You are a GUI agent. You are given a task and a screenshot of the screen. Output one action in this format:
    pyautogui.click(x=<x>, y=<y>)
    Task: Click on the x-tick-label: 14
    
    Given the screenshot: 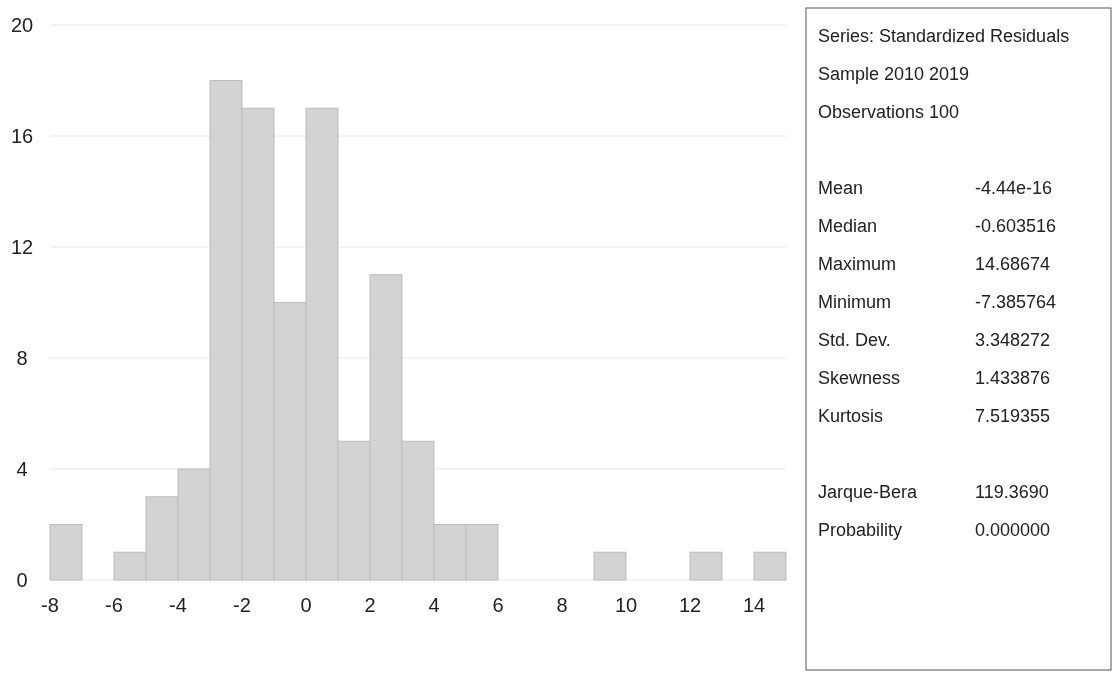 What is the action you would take?
    pyautogui.click(x=754, y=605)
    